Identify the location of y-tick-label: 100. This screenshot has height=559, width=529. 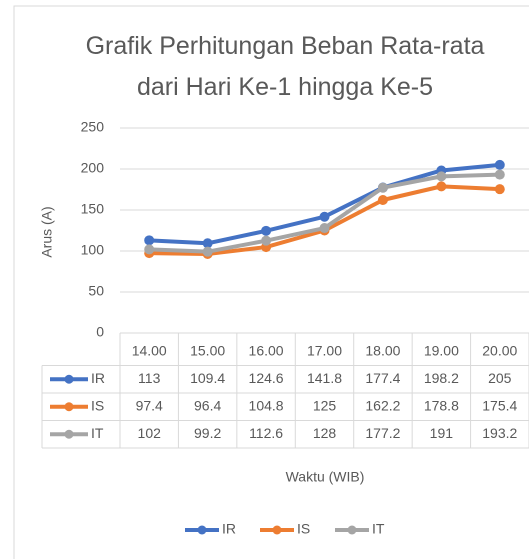
(93, 250).